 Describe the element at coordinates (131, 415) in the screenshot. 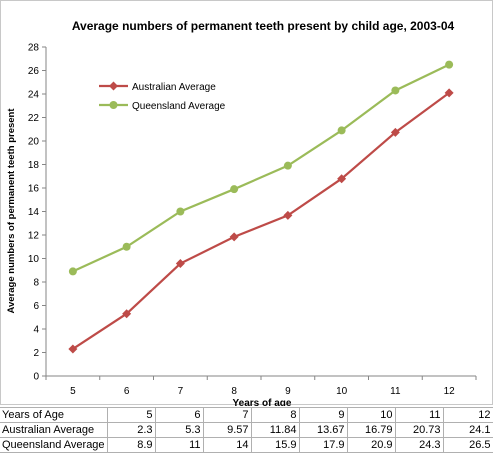

I see `table-cell: 5` at that location.